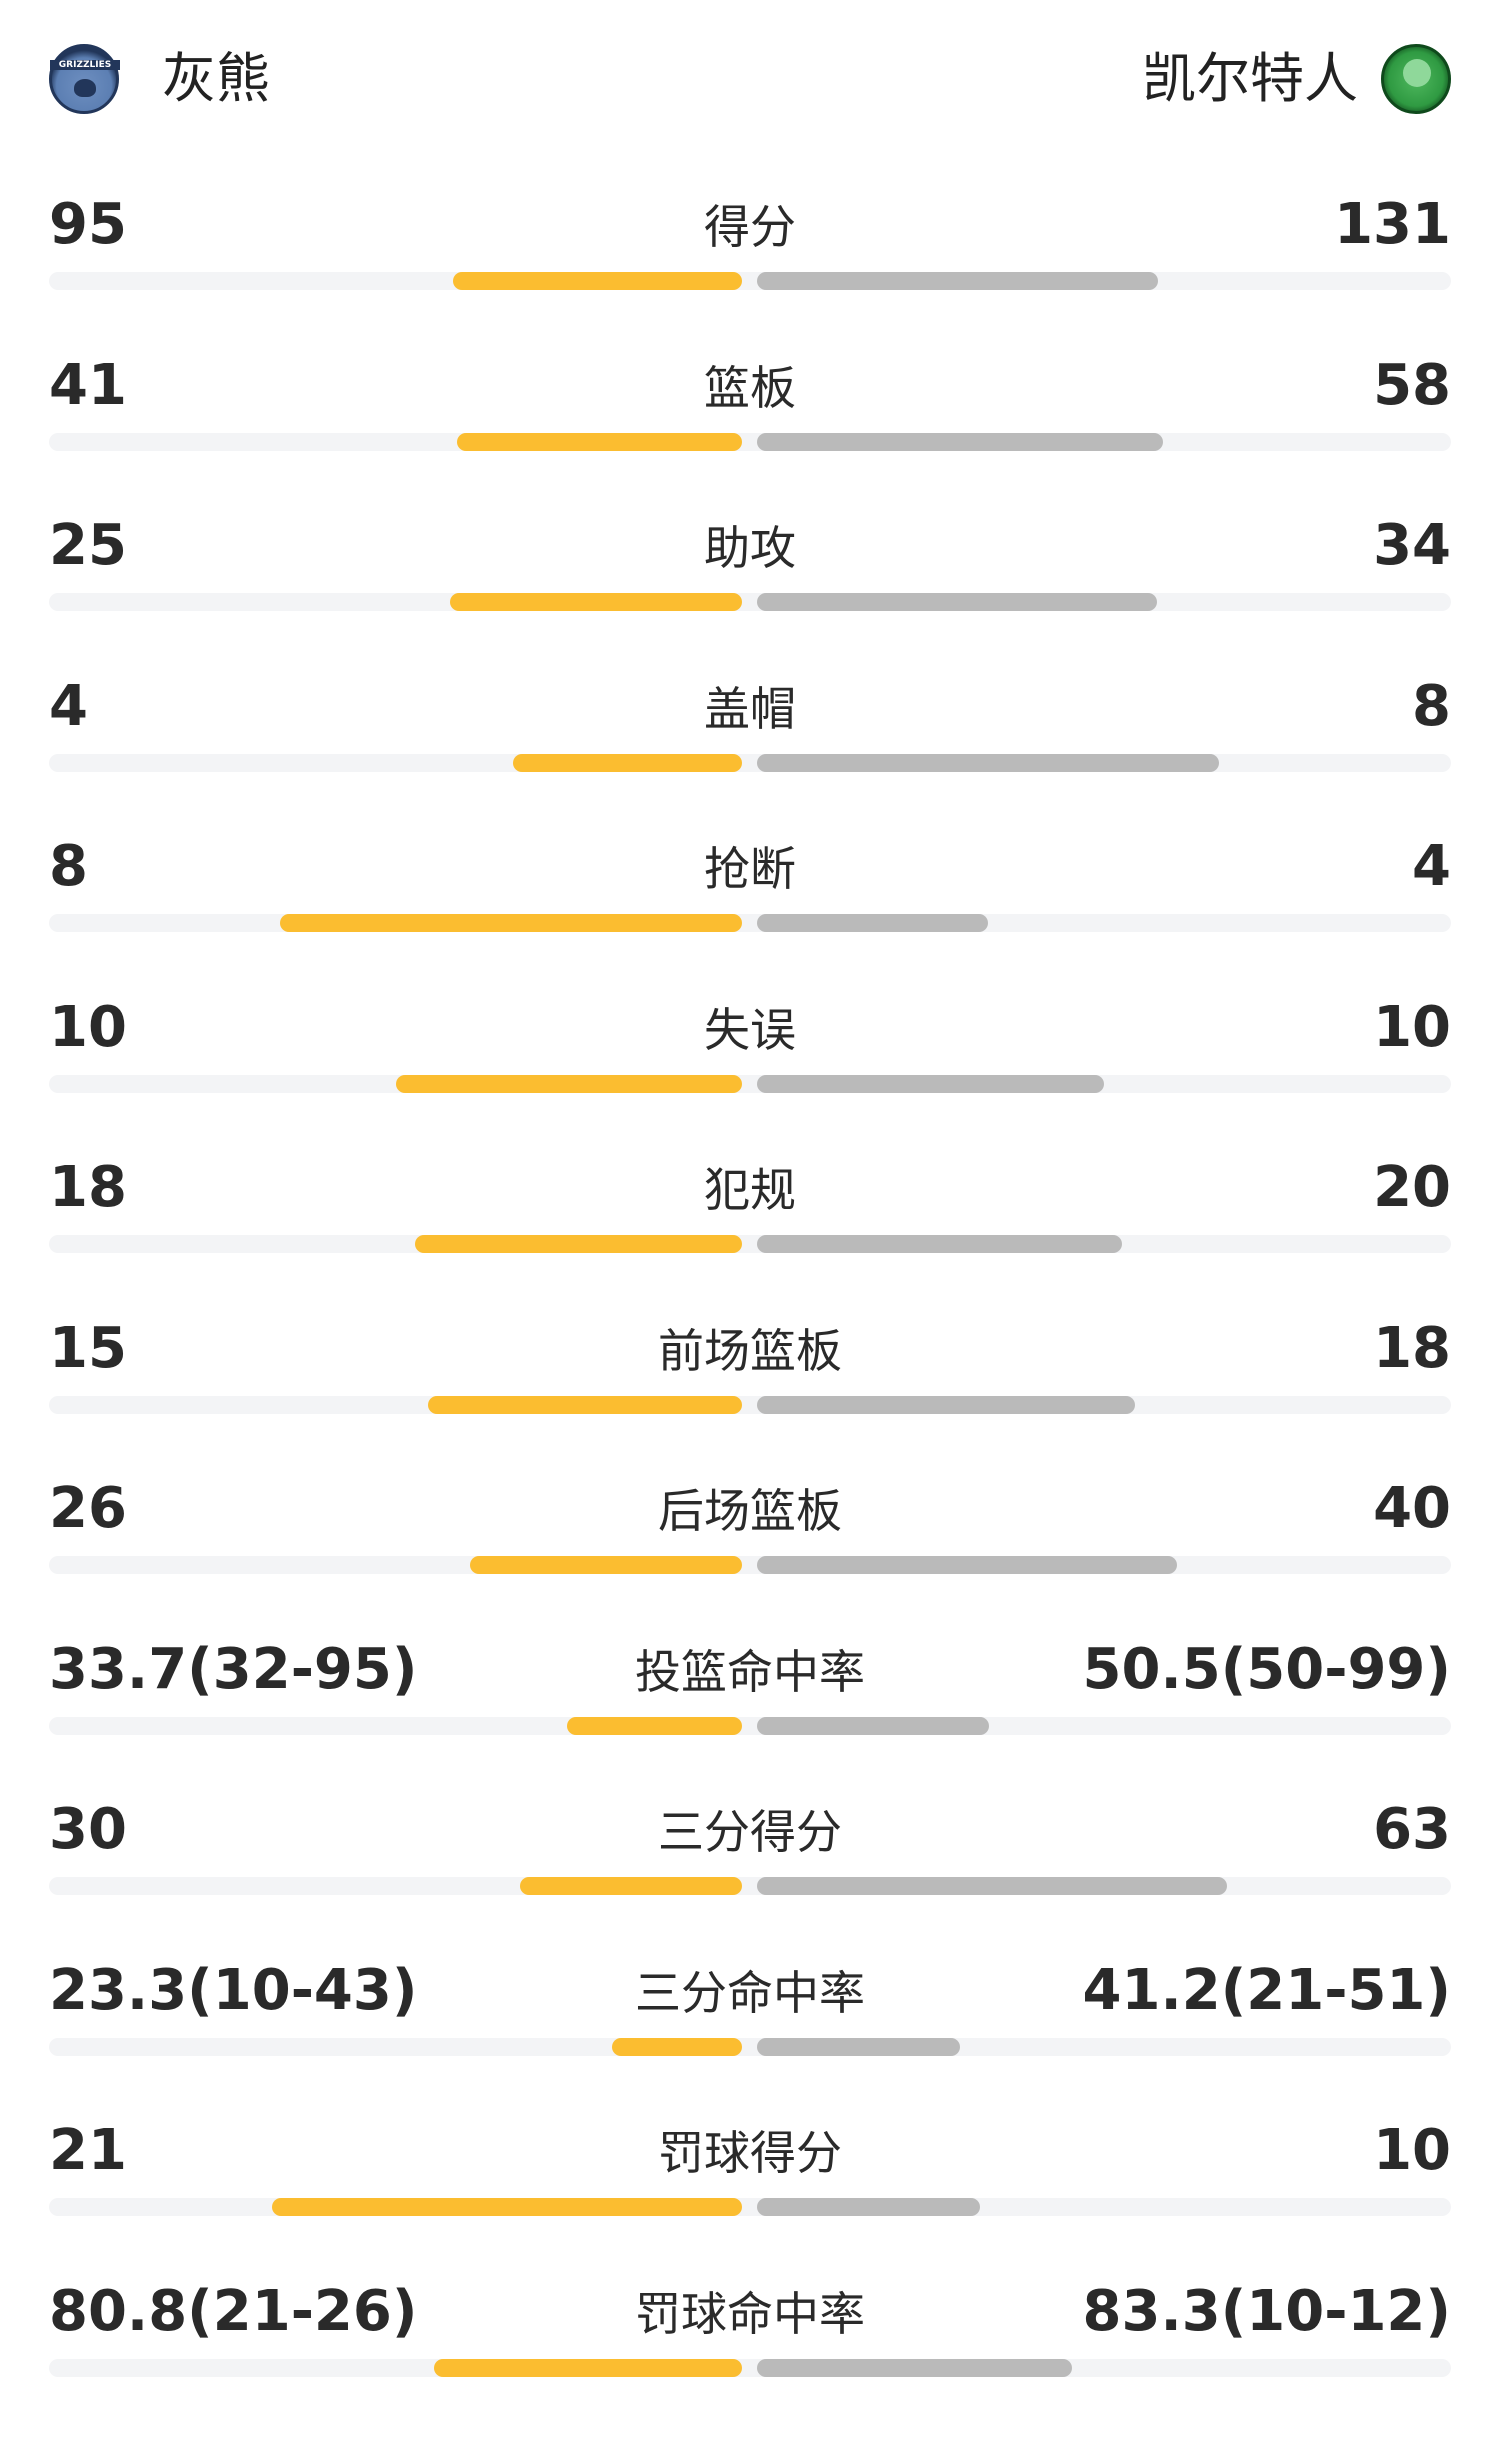 This screenshot has width=1500, height=2437. I want to click on home-stat-value: 30, so click(88, 1829).